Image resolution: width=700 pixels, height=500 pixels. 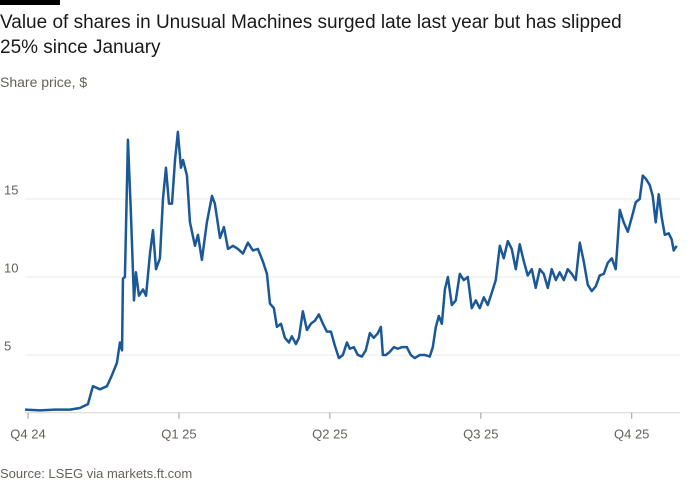 I want to click on x-tick-label: Q1 25, so click(x=178, y=434).